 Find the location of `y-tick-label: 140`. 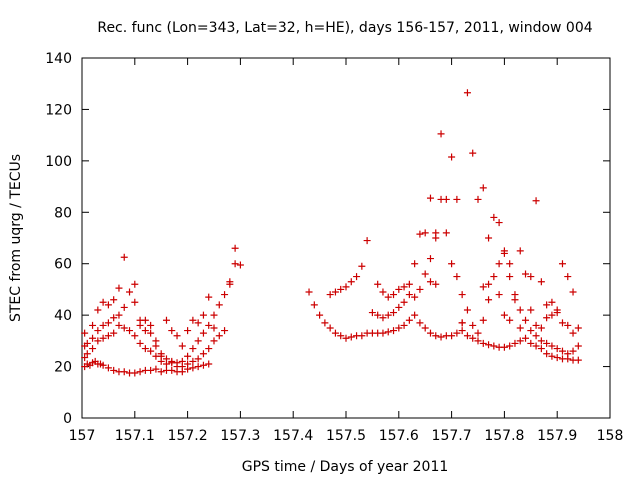

y-tick-label: 140 is located at coordinates (58, 59).